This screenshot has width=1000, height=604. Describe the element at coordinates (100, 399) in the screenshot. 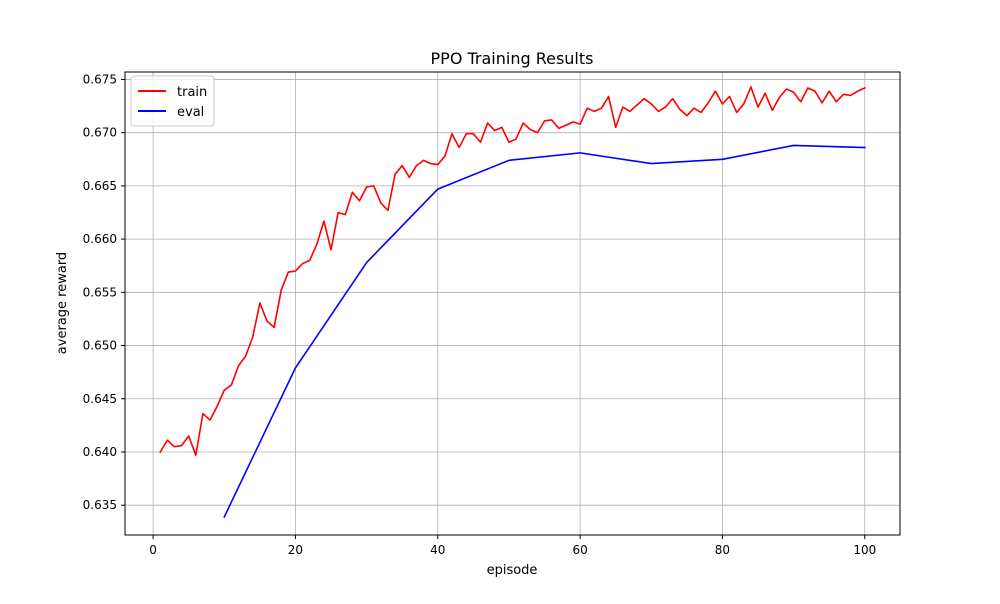

I see `y-tick-label: 0.645` at that location.